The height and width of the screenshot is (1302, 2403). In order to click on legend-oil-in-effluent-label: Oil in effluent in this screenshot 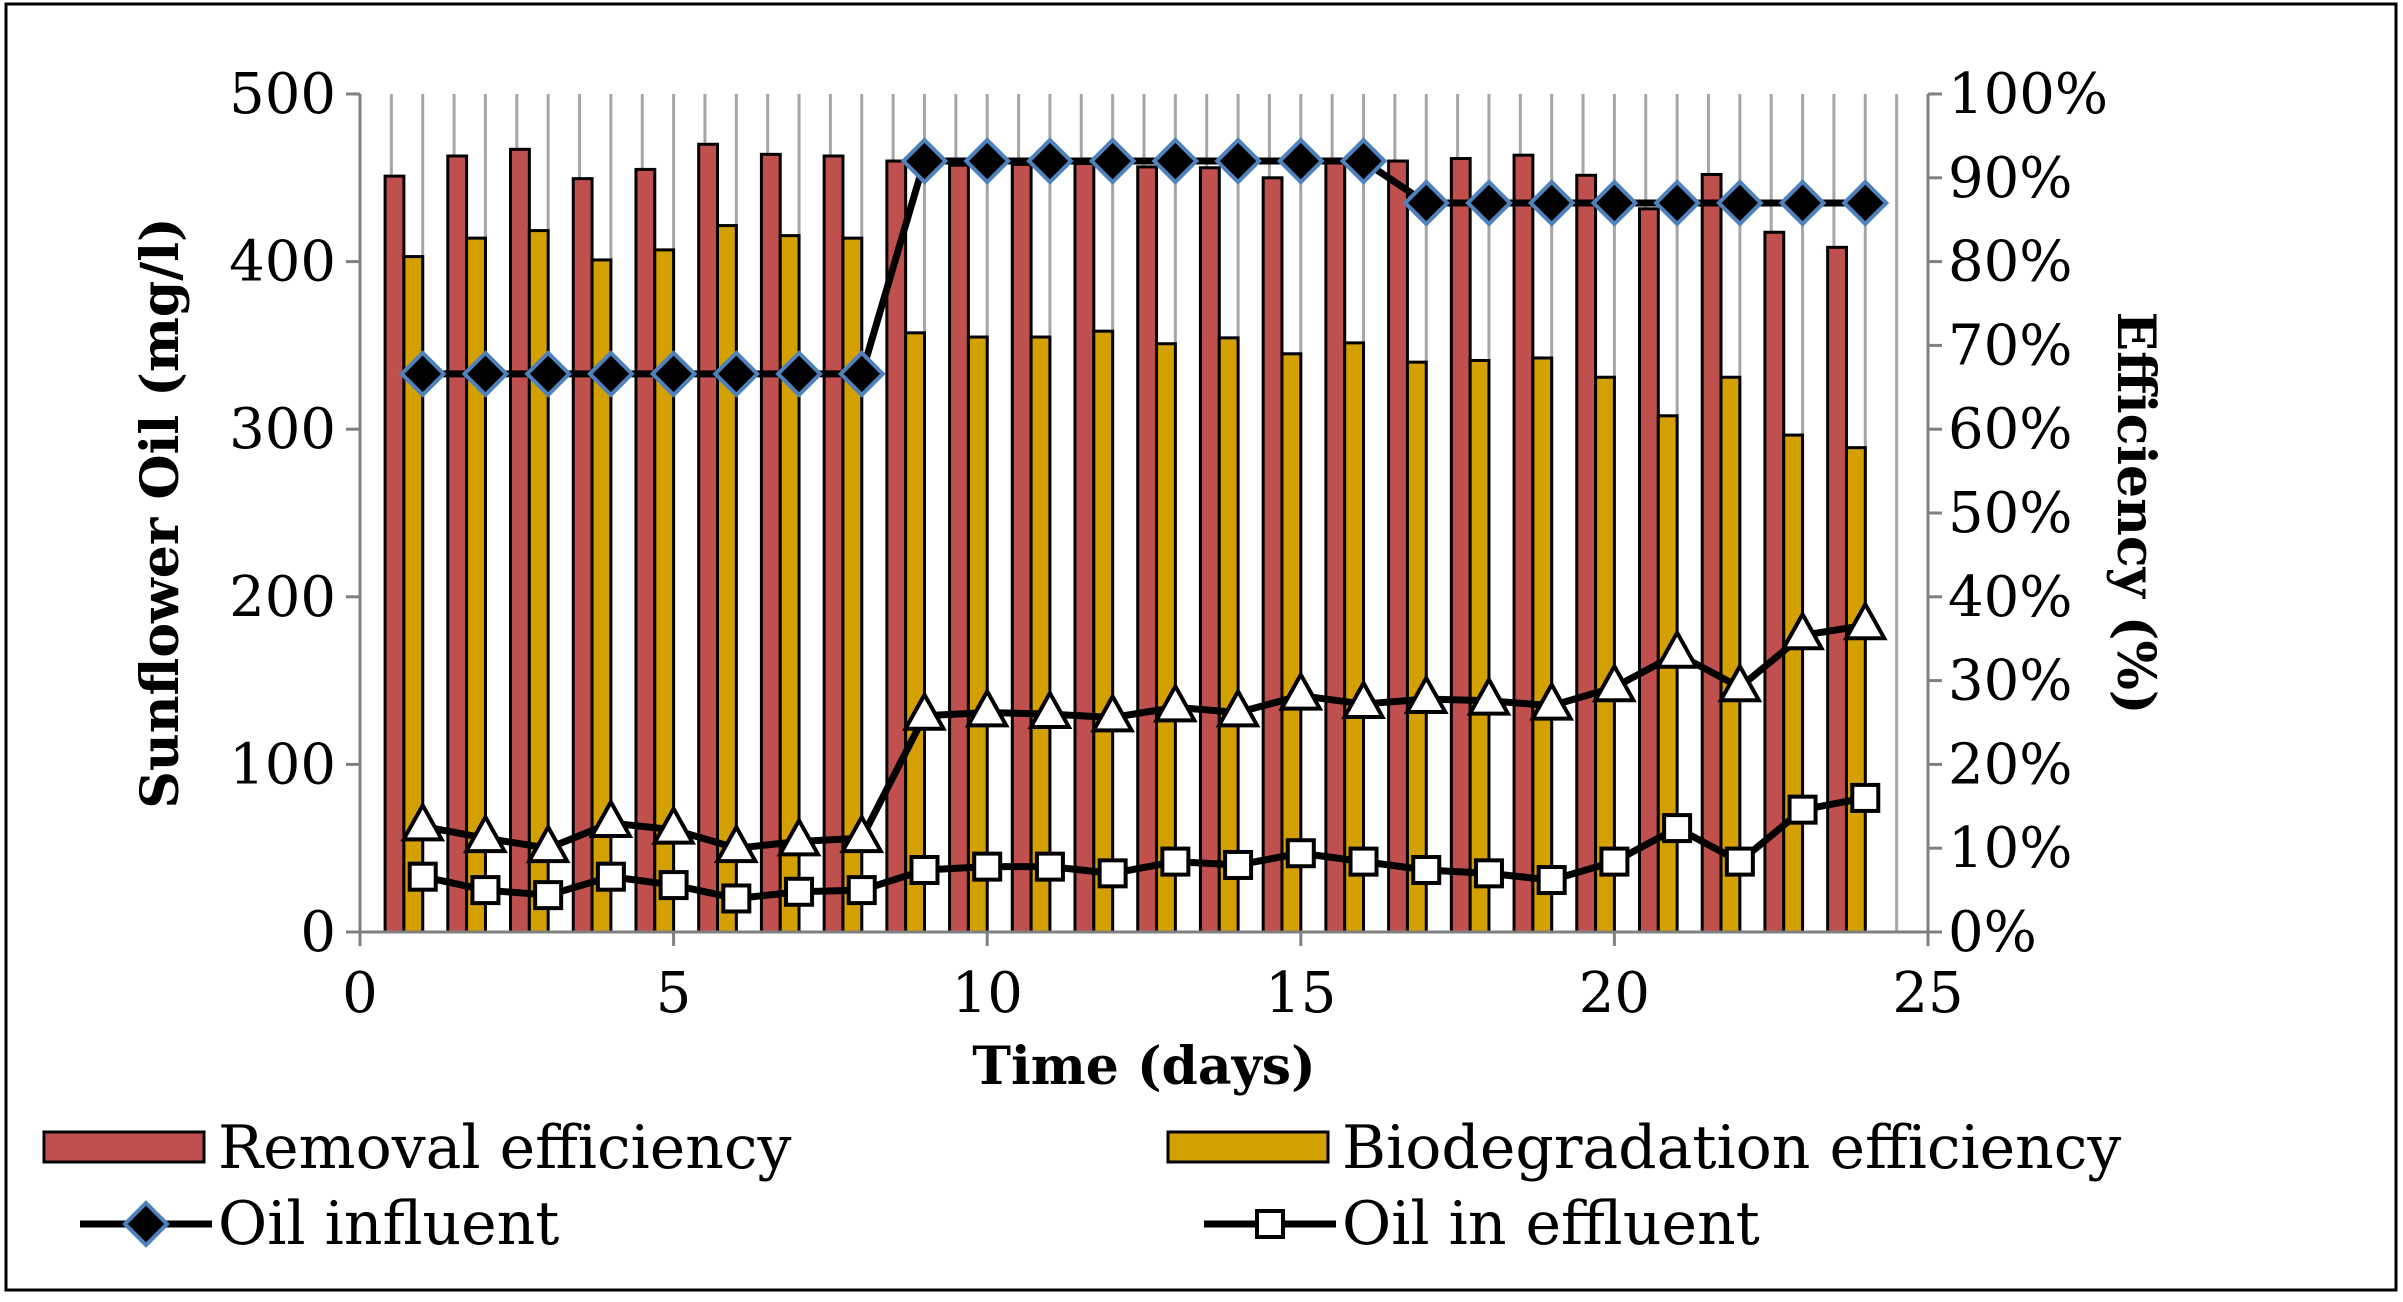, I will do `click(1551, 1224)`.